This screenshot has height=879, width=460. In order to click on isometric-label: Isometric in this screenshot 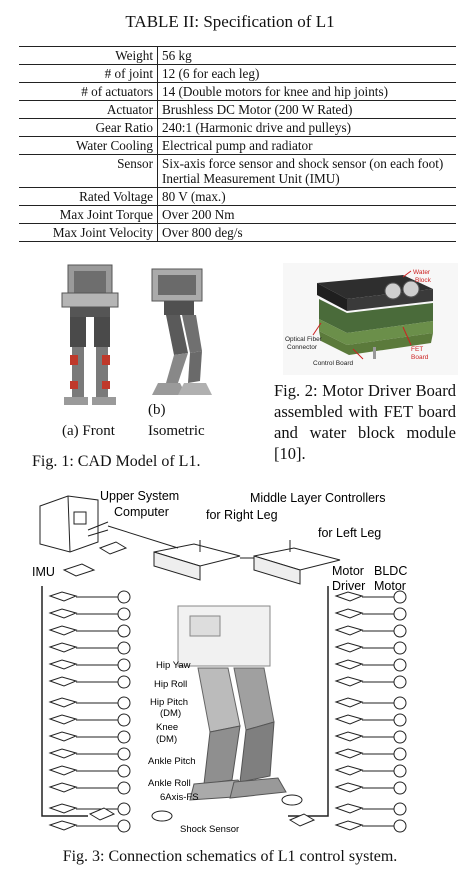, I will do `click(176, 431)`.